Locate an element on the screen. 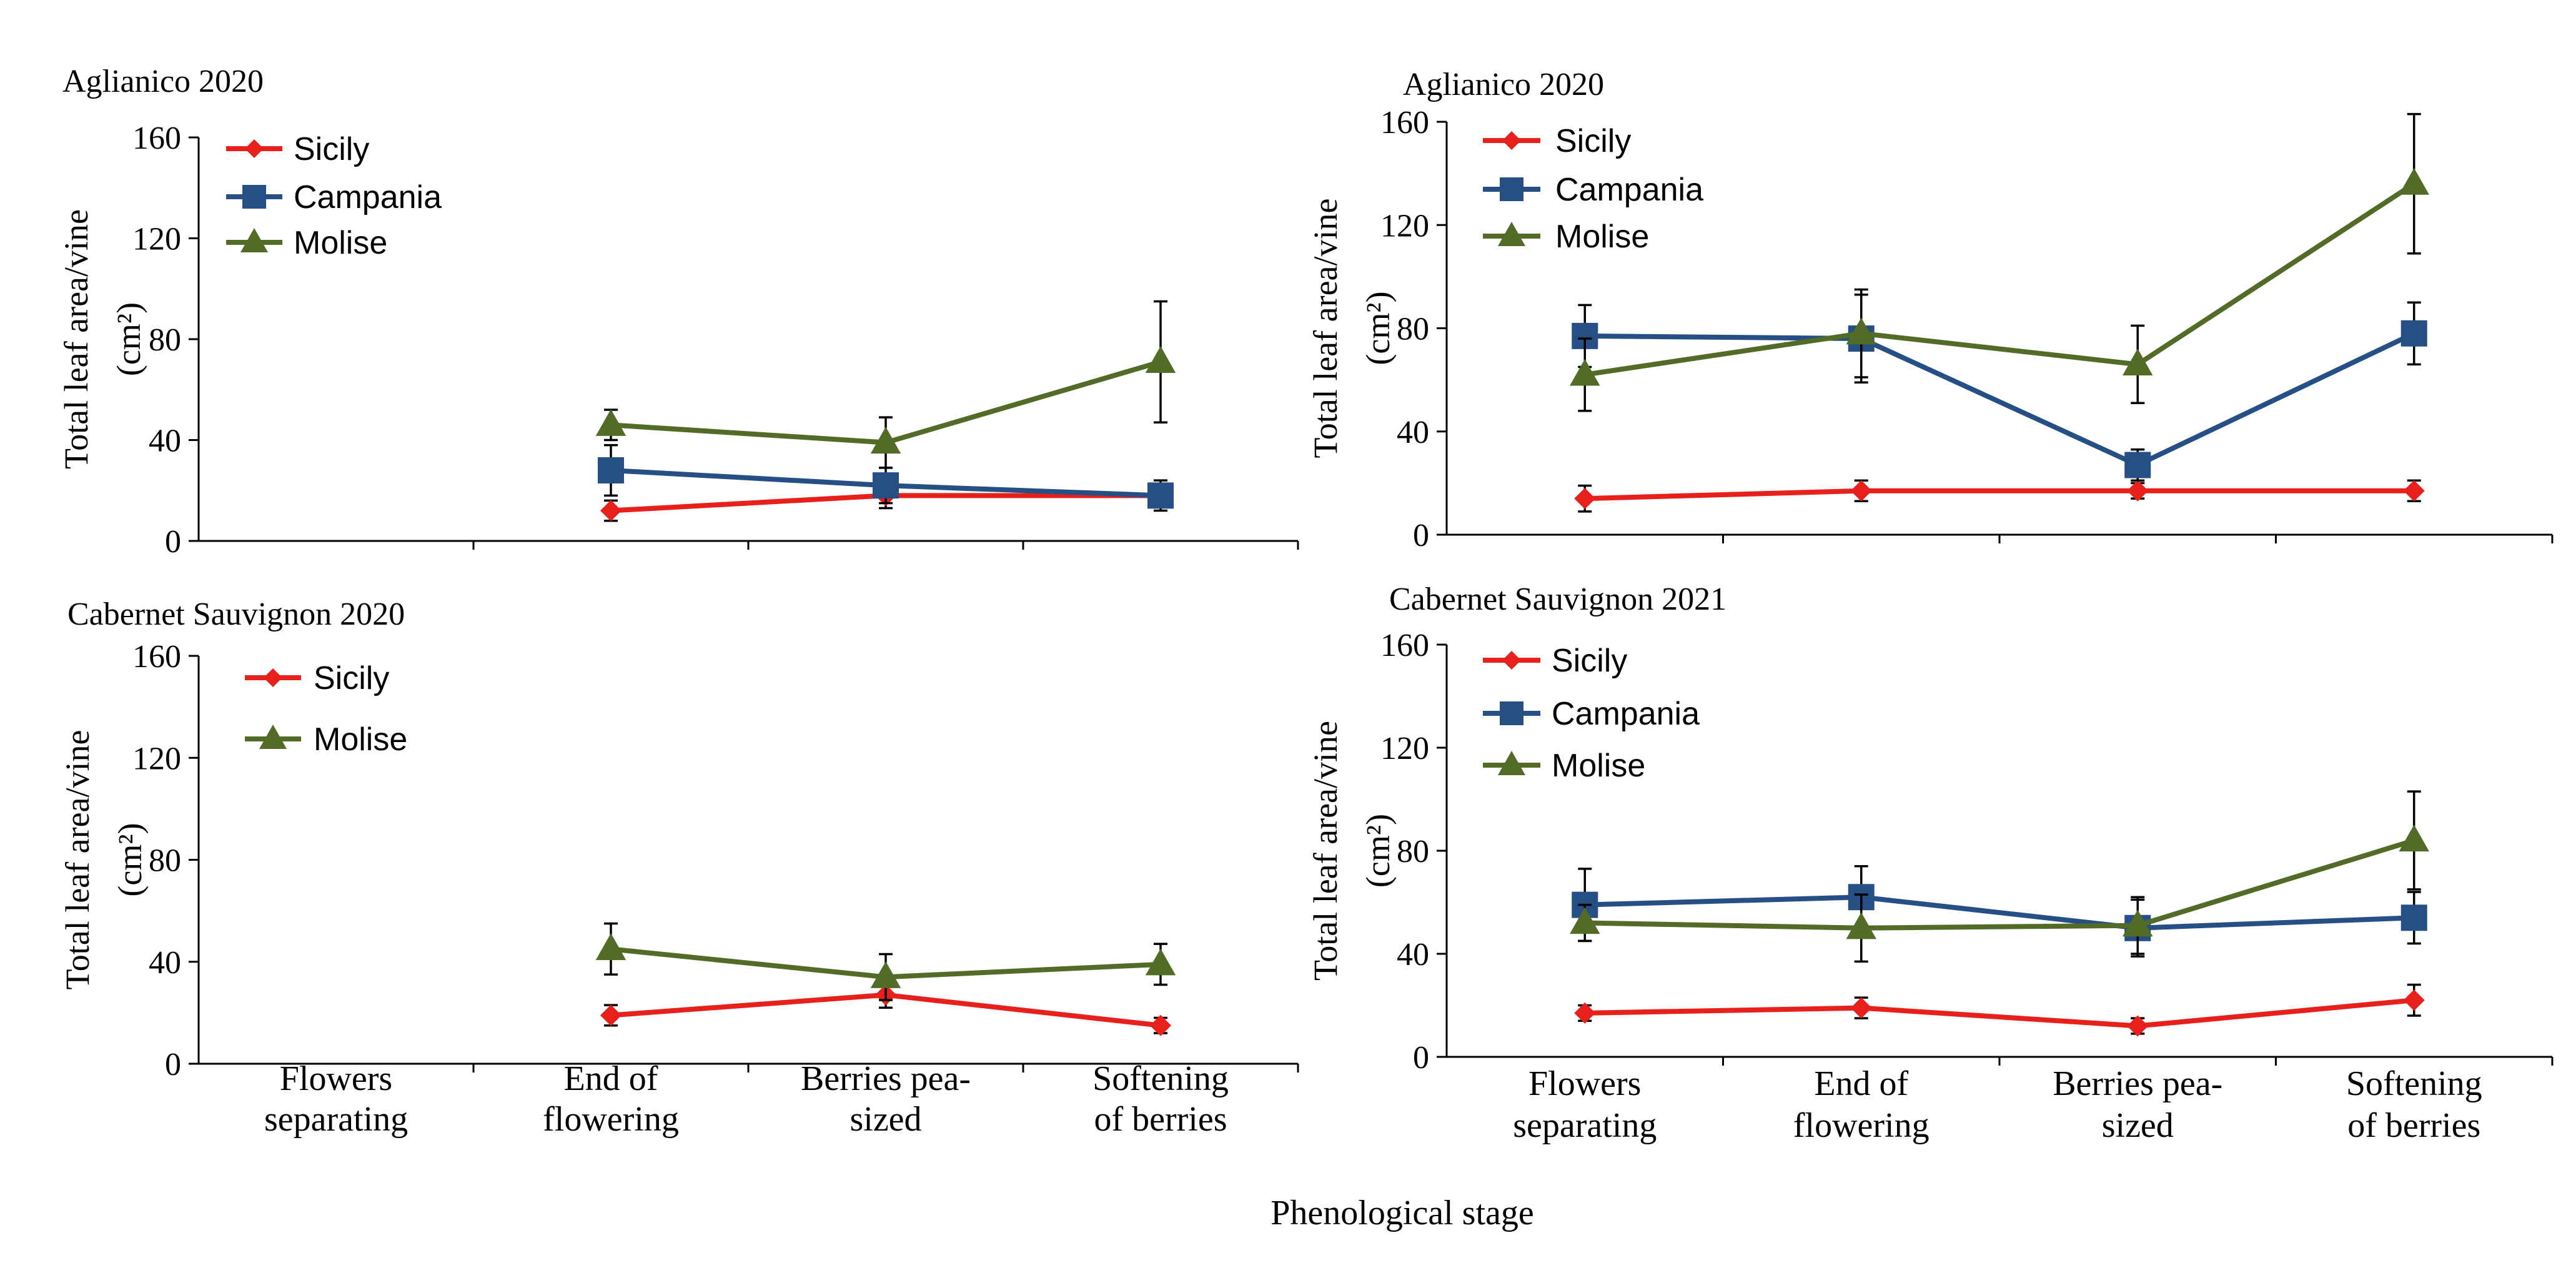 The width and height of the screenshot is (2576, 1263). chart-title: Aglianico 2020 is located at coordinates (163, 81).